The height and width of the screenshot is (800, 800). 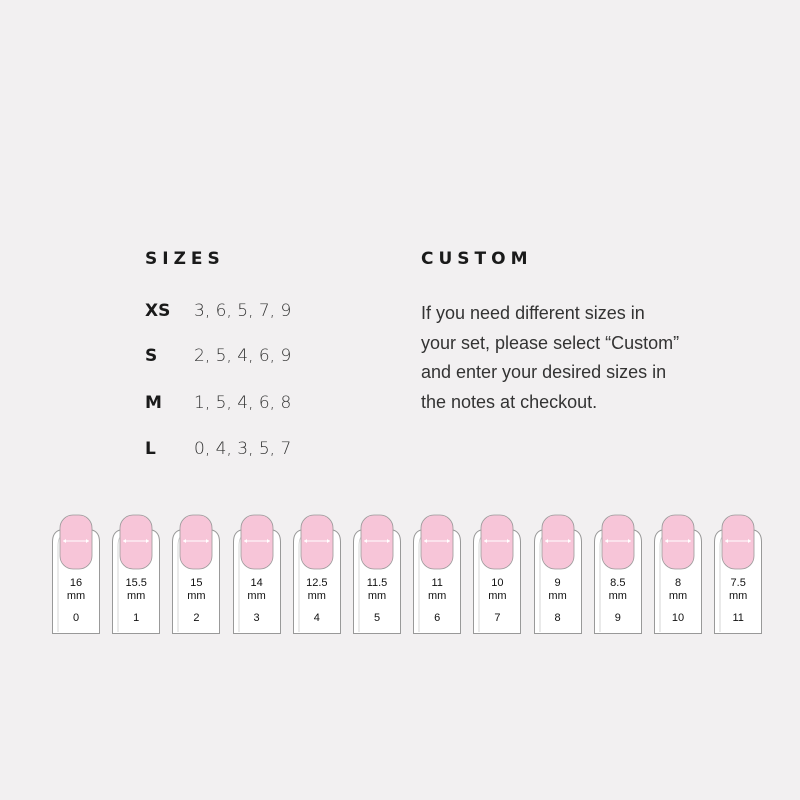 I want to click on nail-size-number: 8, so click(x=557, y=618).